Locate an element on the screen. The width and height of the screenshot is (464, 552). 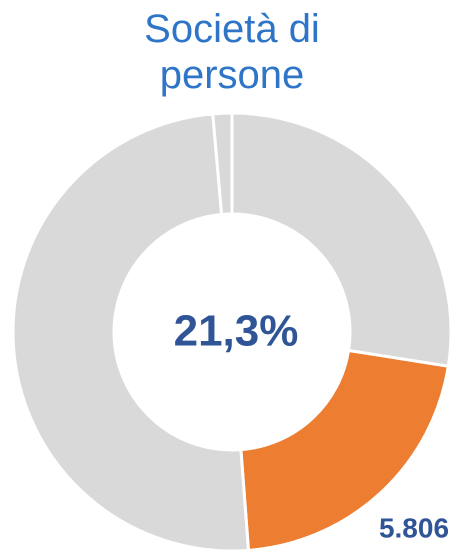
center-label: 21,3% is located at coordinates (236, 331).